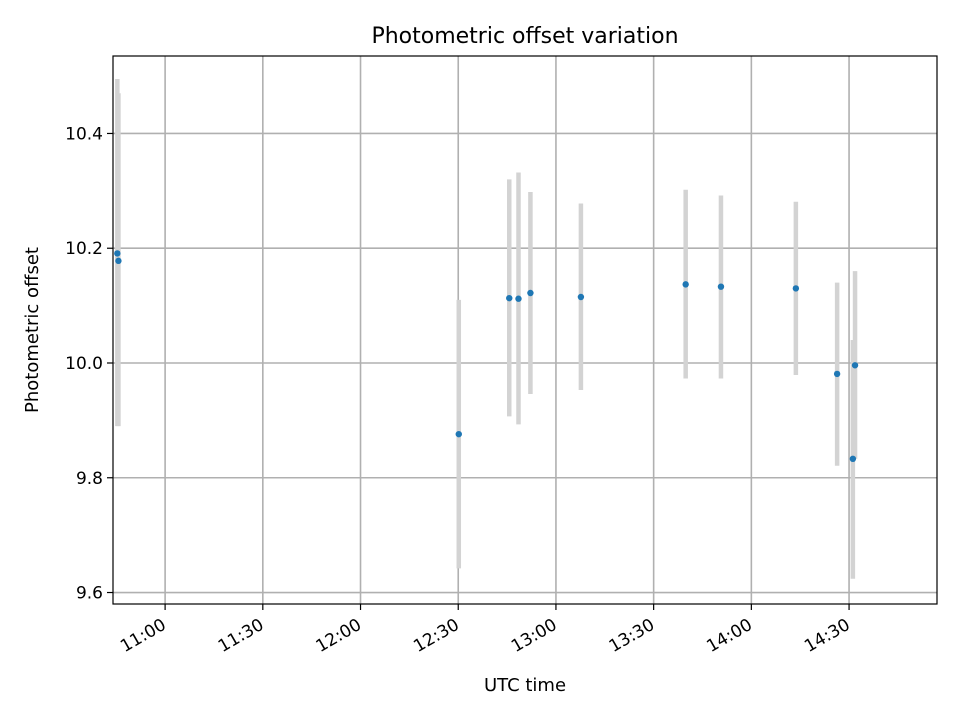 This screenshot has height=720, width=960. I want to click on y-axis-label: Photometric offset, so click(32, 330).